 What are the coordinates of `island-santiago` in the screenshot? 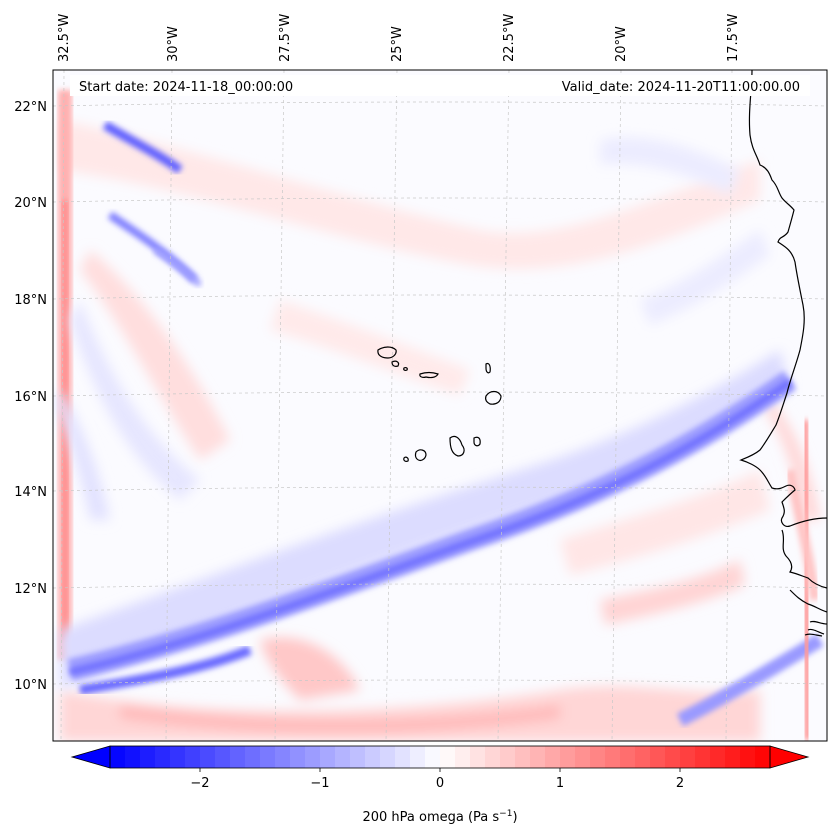 It's located at (457, 446).